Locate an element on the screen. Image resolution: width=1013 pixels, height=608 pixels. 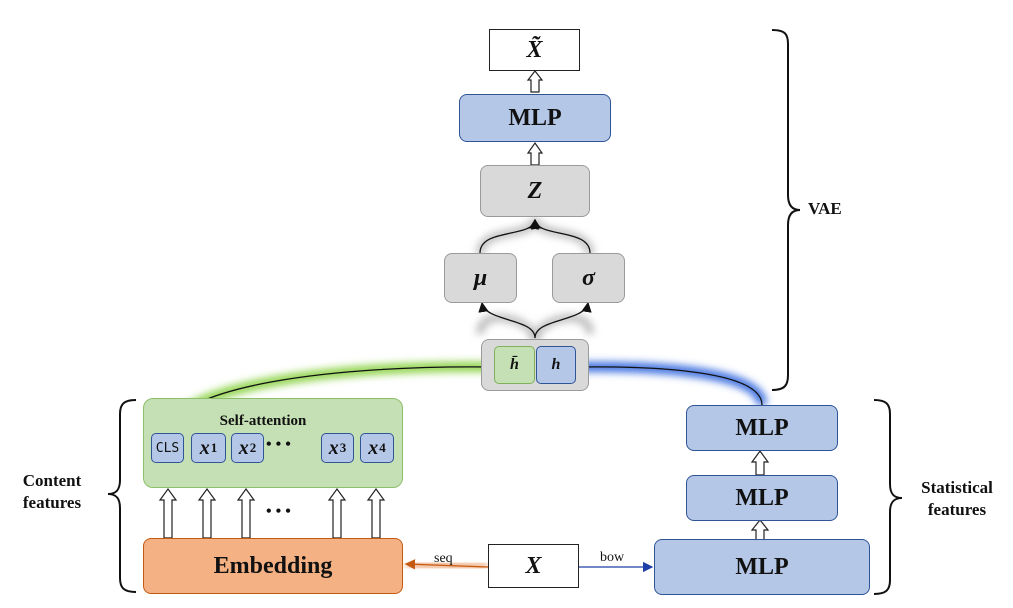
stat-mlp-middle-label: MLP is located at coordinates (762, 497).